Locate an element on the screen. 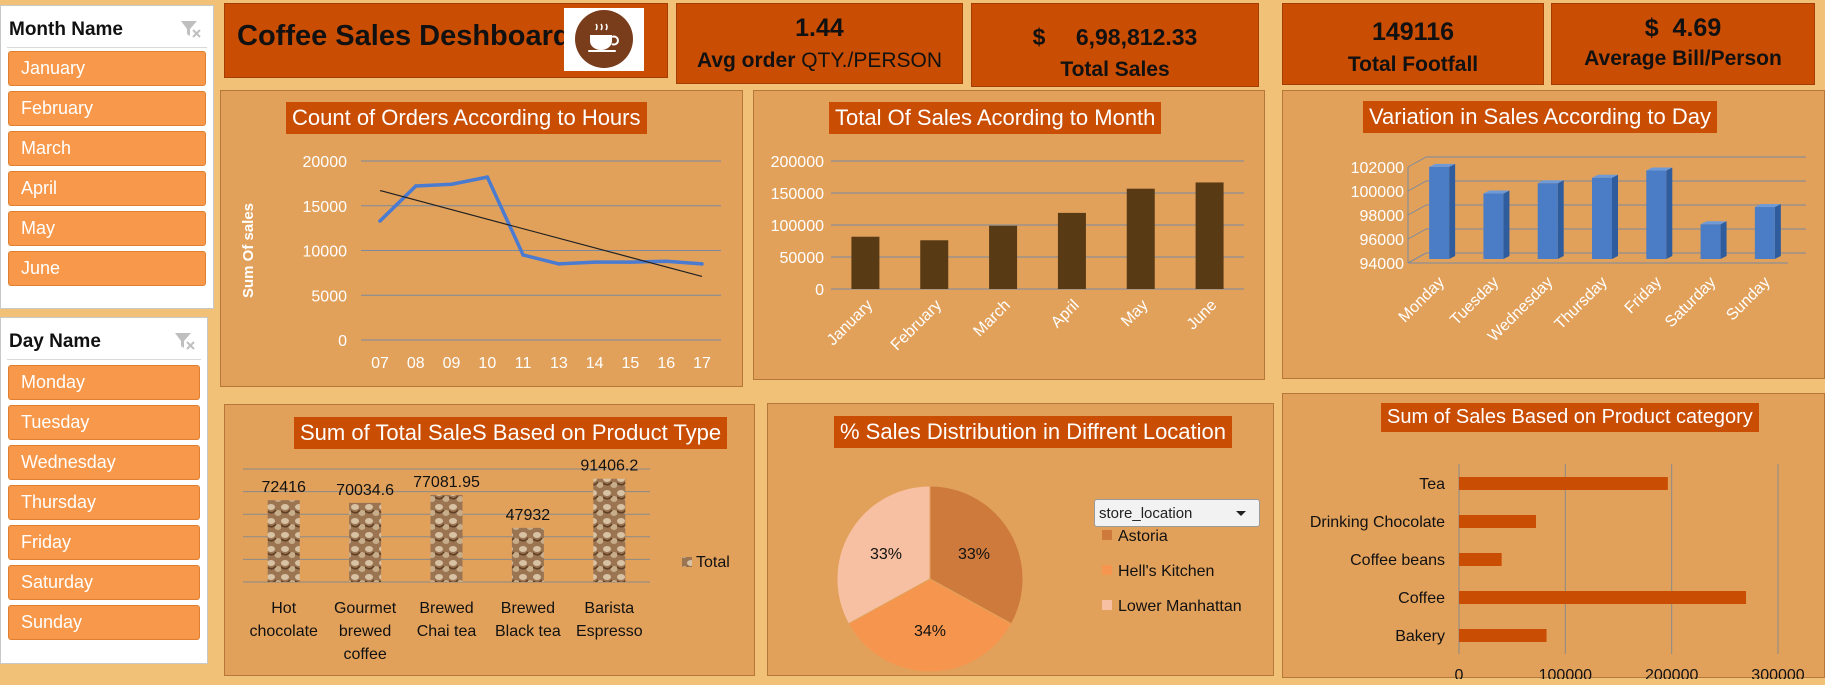 This screenshot has height=685, width=1825. slicer-item-april: April is located at coordinates (107, 188).